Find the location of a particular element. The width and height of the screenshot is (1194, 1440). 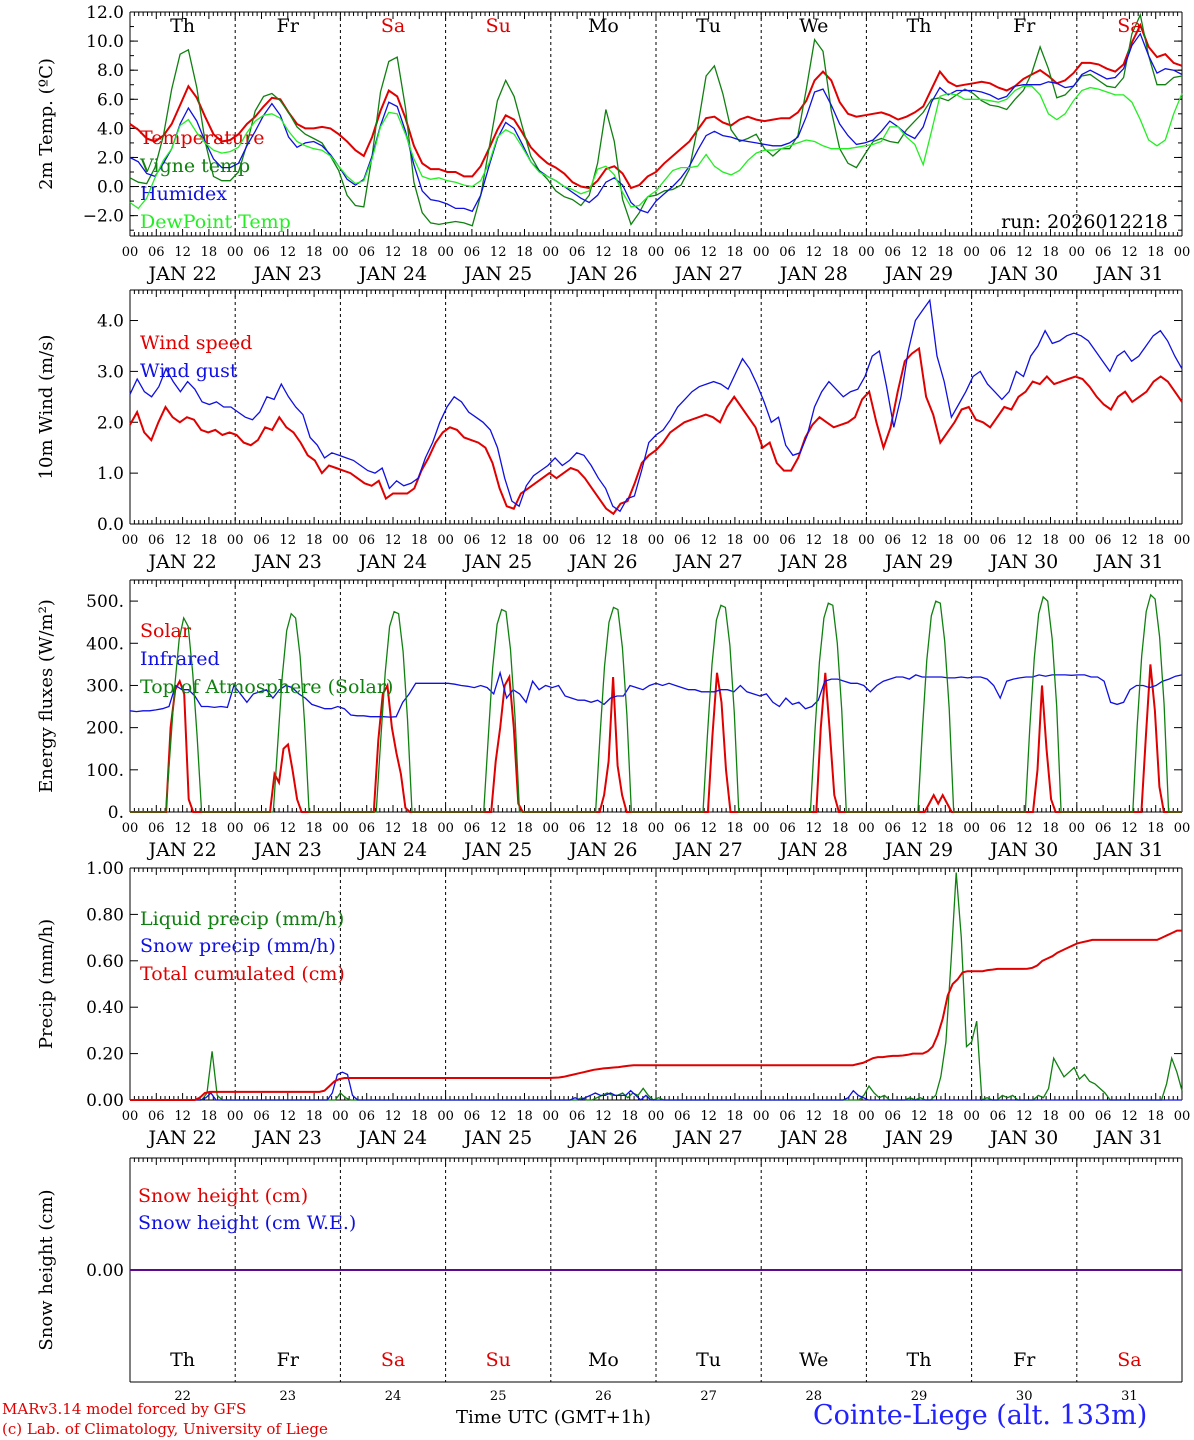

day-label: JAN 27 is located at coordinates (708, 850).